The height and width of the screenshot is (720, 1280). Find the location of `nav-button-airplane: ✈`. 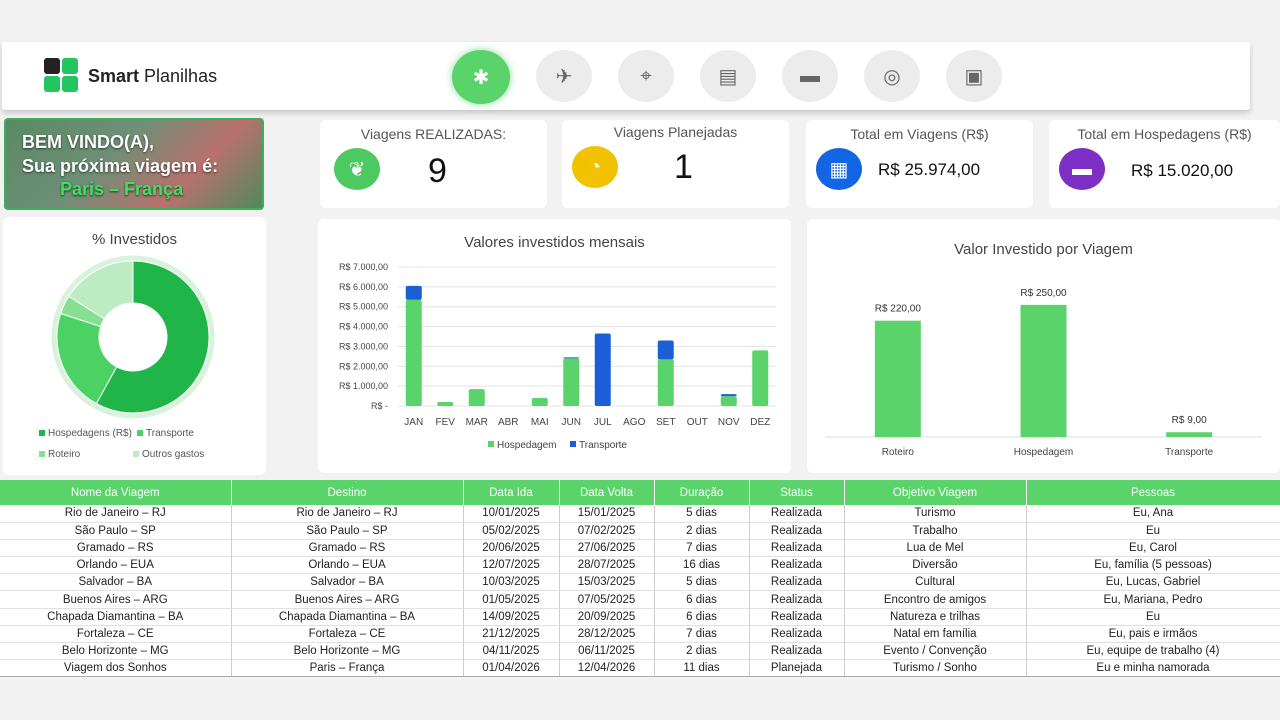

nav-button-airplane: ✈ is located at coordinates (564, 76).